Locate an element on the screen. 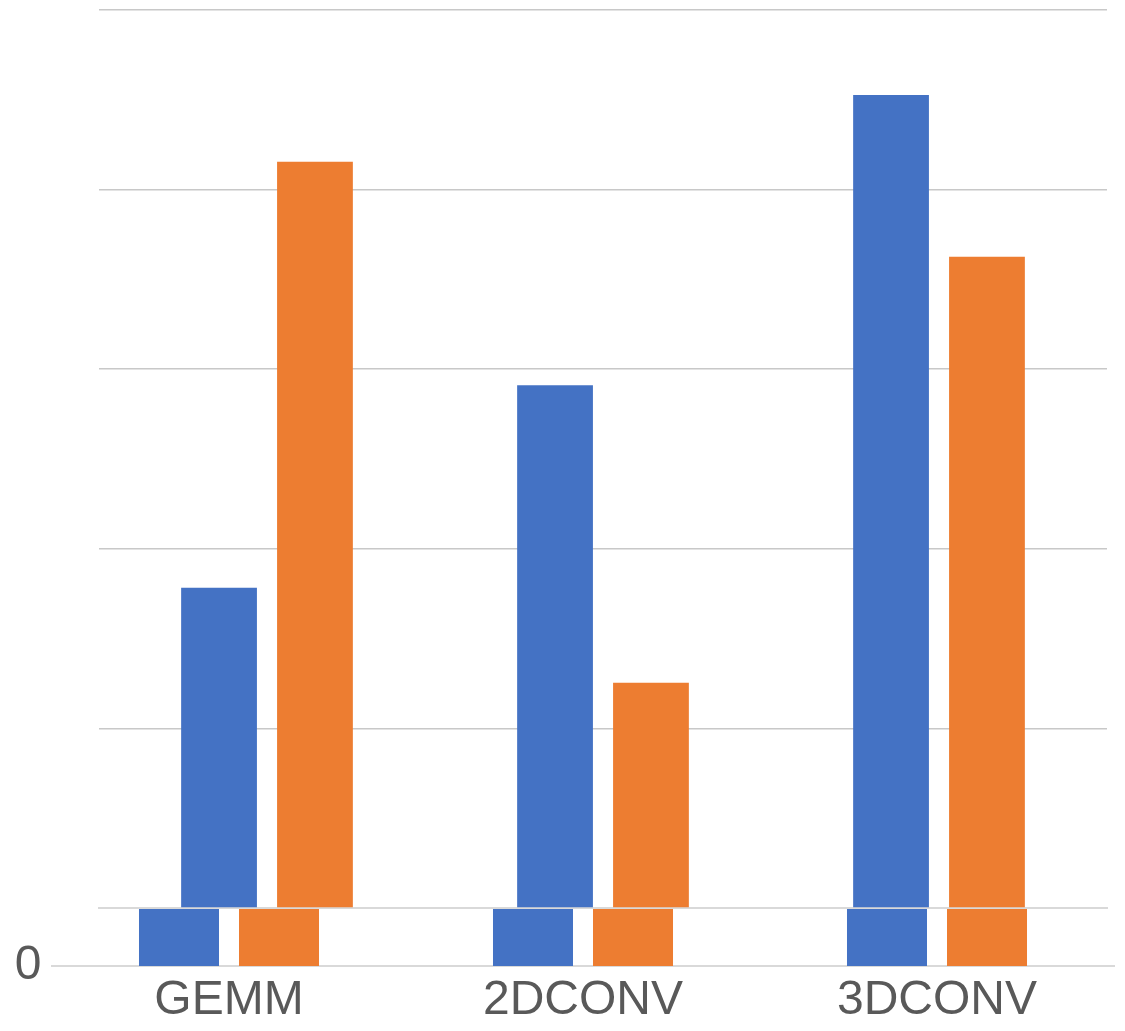 This screenshot has width=1125, height=1031. x-tick-label: GEMM is located at coordinates (229, 998).